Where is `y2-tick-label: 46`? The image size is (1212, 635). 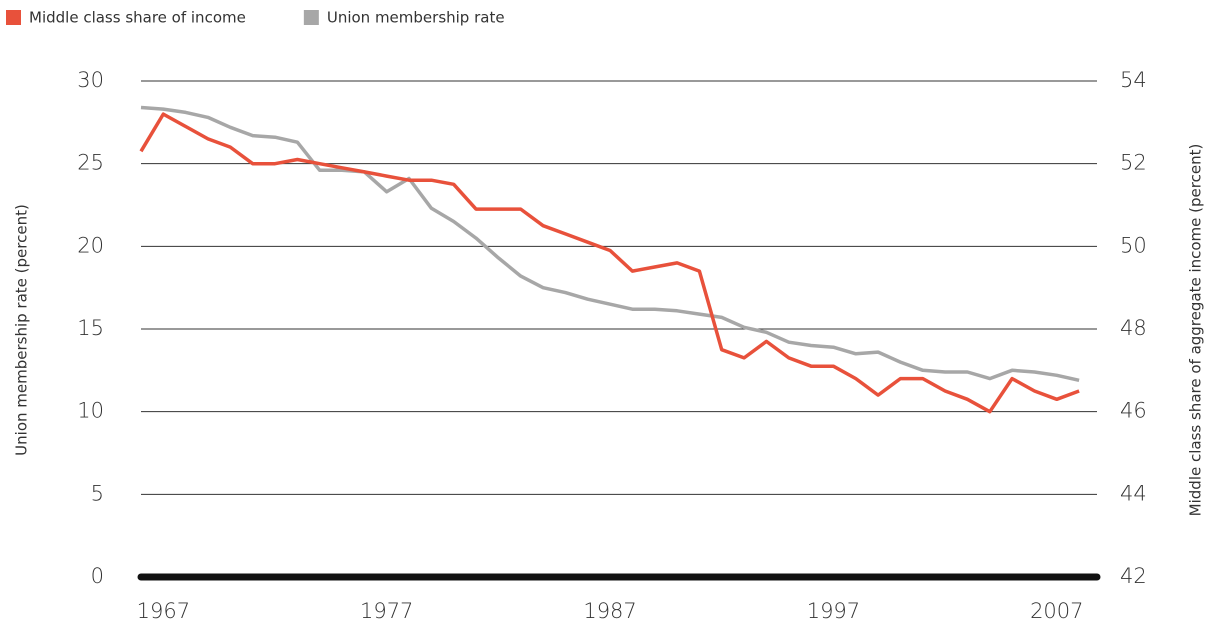 y2-tick-label: 46 is located at coordinates (1133, 411).